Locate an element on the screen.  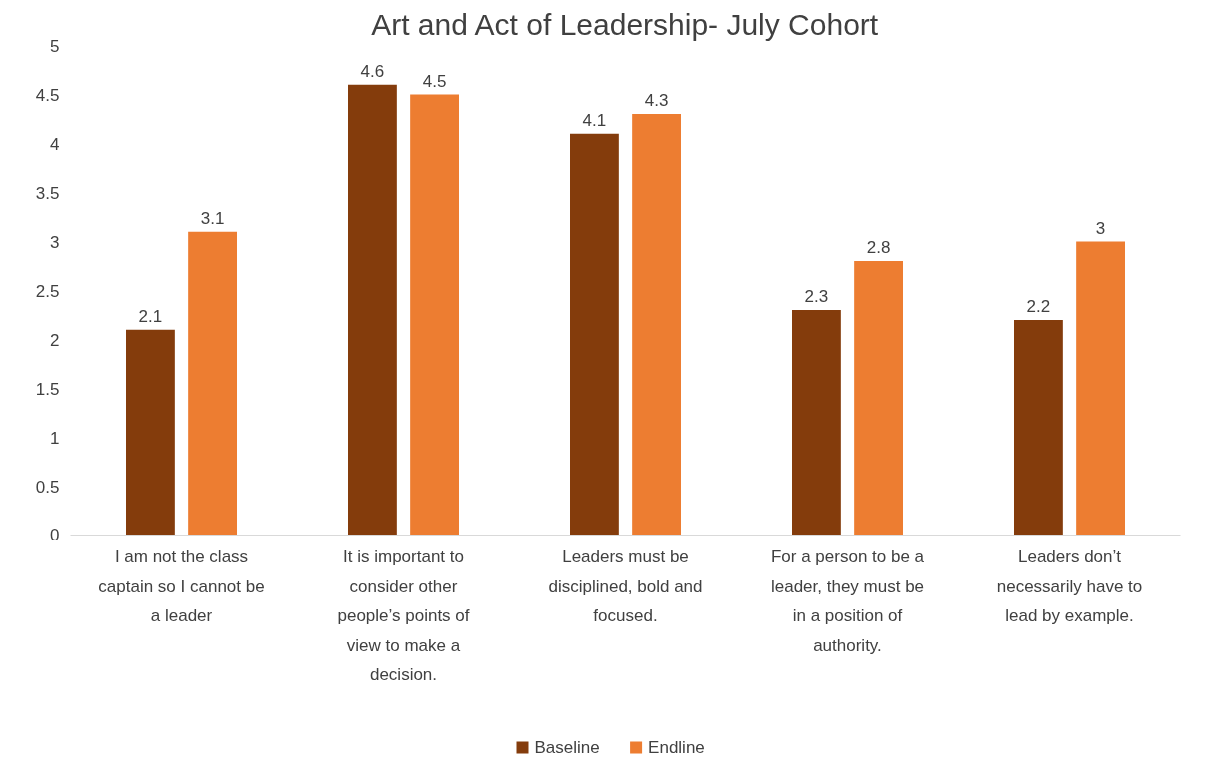
x-tick-label: Leaders must be disciplined, bold and focused. is located at coordinates (625, 586).